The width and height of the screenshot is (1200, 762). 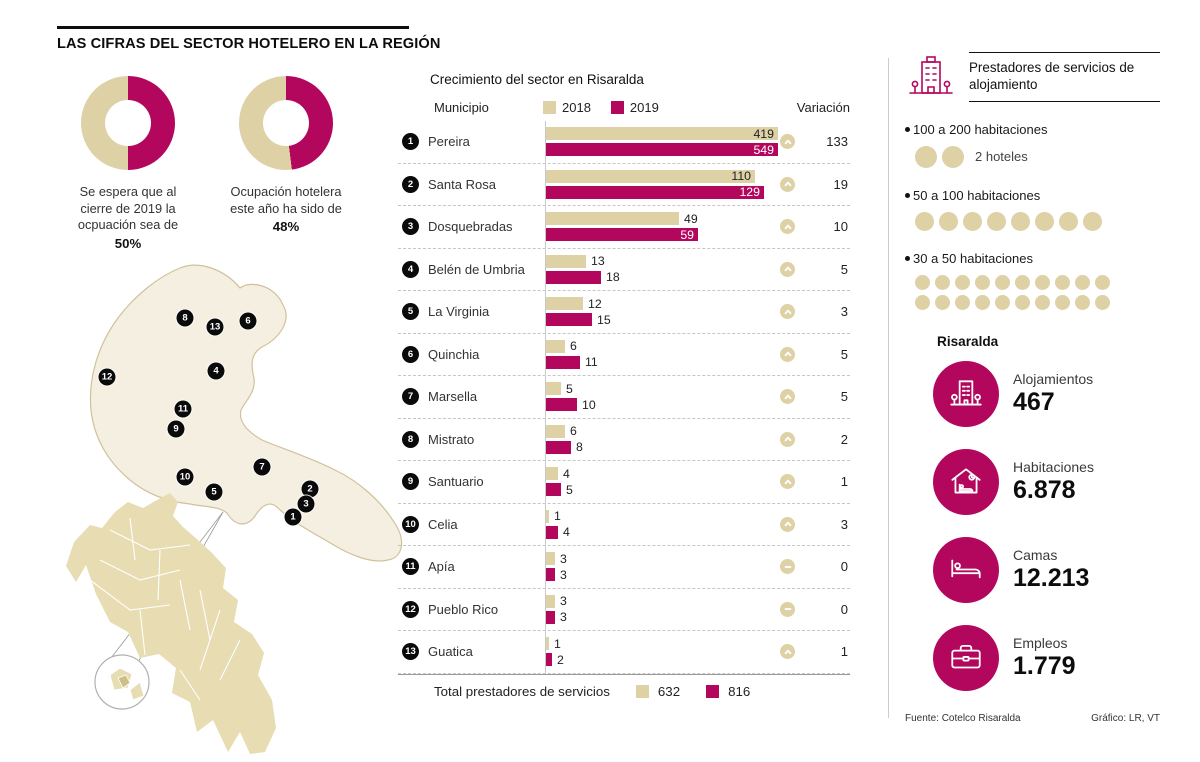 I want to click on map-marker: 6, so click(x=248, y=321).